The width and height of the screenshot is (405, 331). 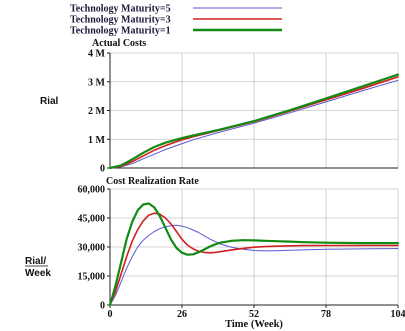 I want to click on y-axis-label: Rial/Week, so click(x=38, y=267).